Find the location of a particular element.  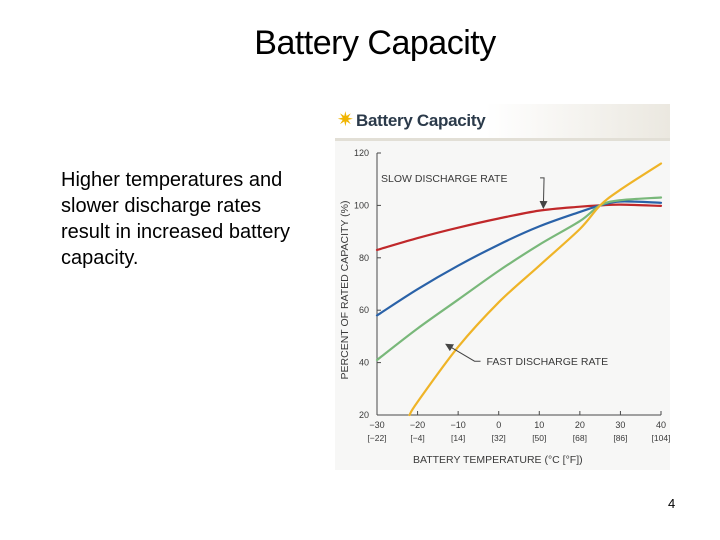

slide-title: Battery Capacity is located at coordinates (375, 43).